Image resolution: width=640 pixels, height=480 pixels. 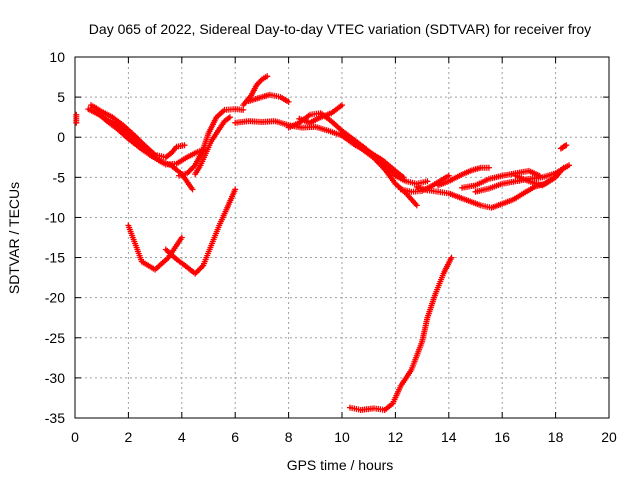 What do you see at coordinates (289, 437) in the screenshot?
I see `x-tick-label: 8` at bounding box center [289, 437].